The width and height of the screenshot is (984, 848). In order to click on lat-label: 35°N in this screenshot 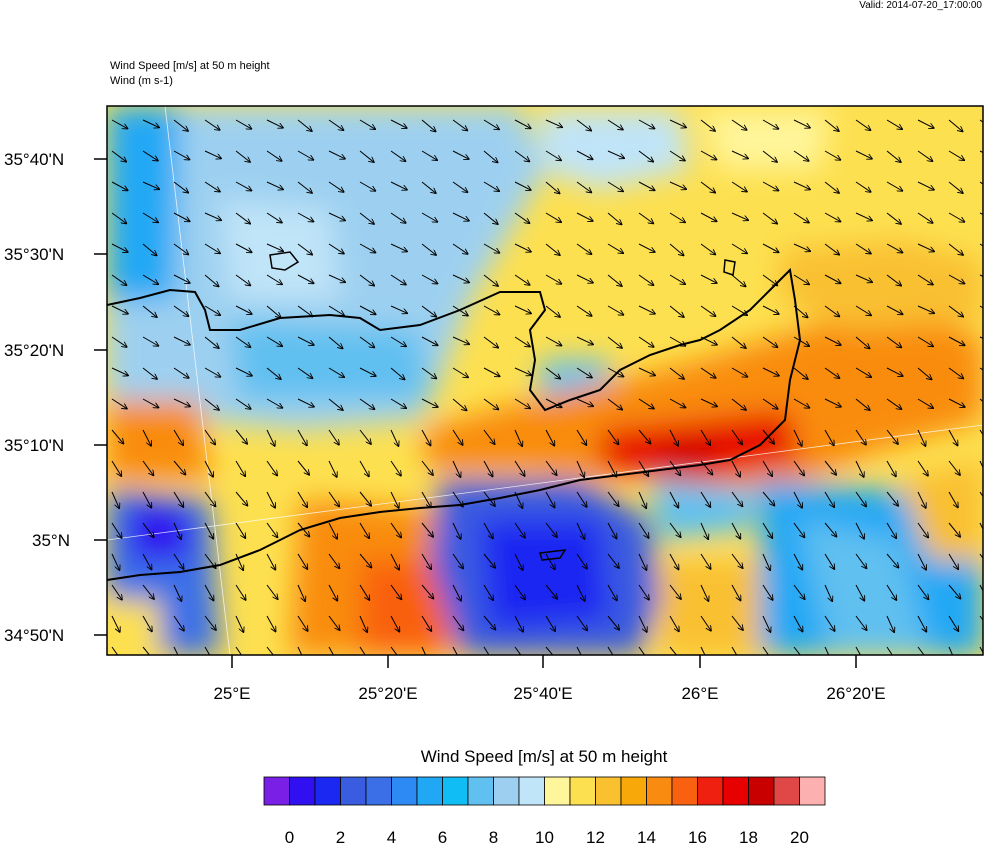, I will do `click(51, 540)`.